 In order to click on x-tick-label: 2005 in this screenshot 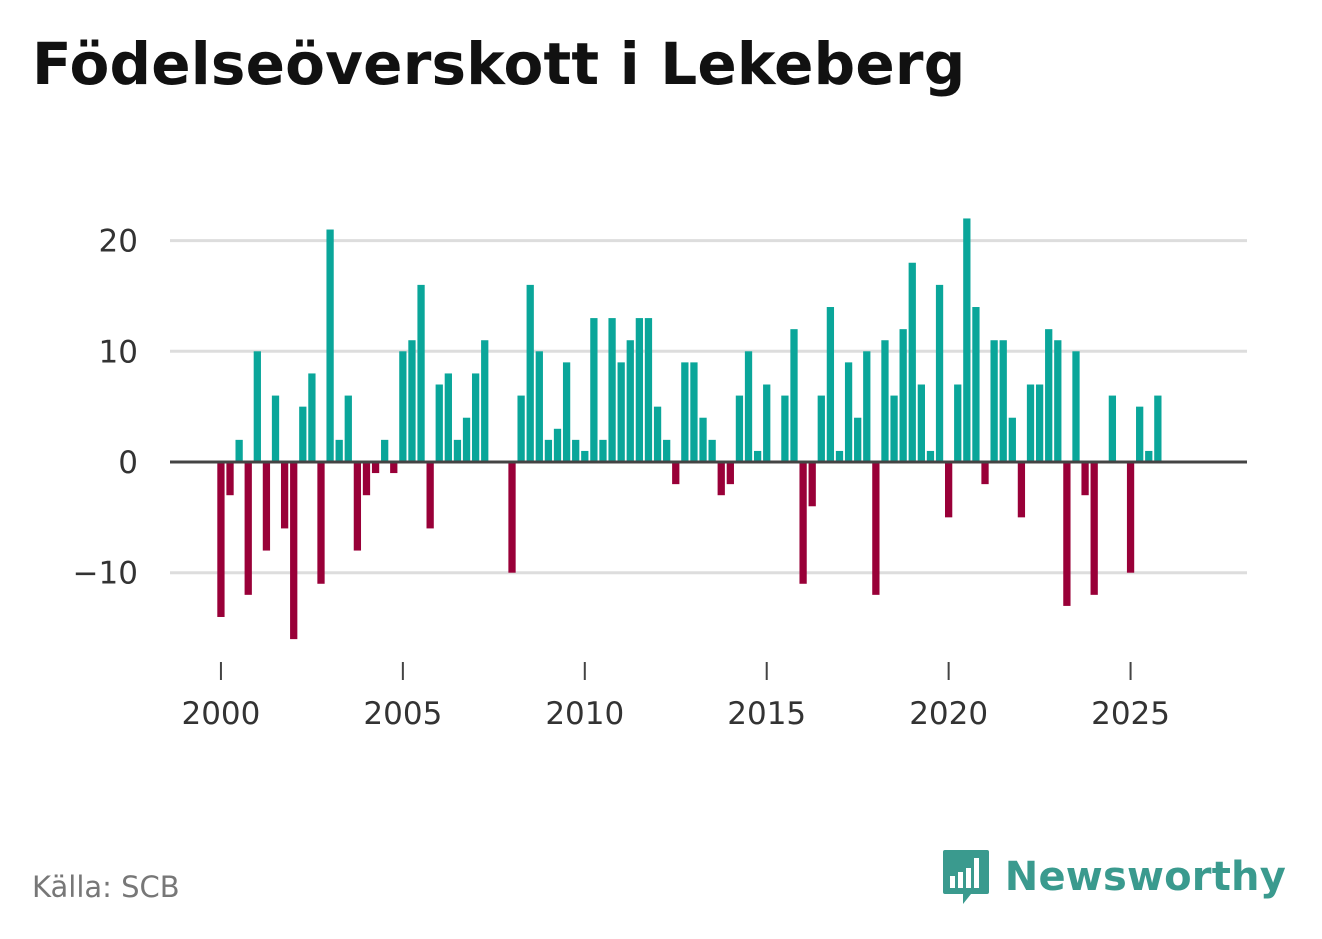, I will do `click(402, 714)`.